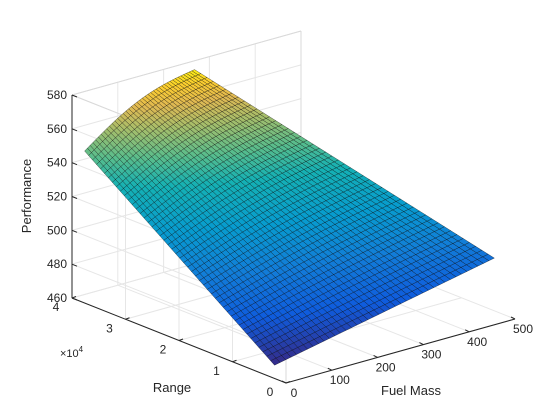 Image resolution: width=560 pixels, height=420 pixels. I want to click on x-axis-label: Fuel Mass, so click(411, 390).